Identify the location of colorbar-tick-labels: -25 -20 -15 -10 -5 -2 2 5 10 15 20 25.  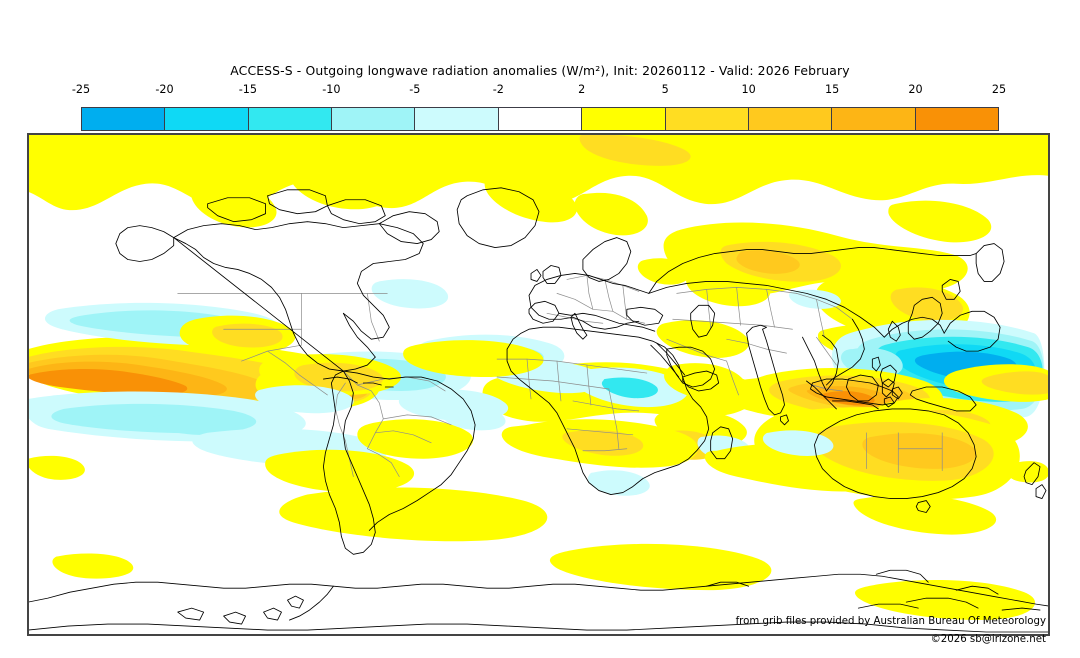
(539, 93).